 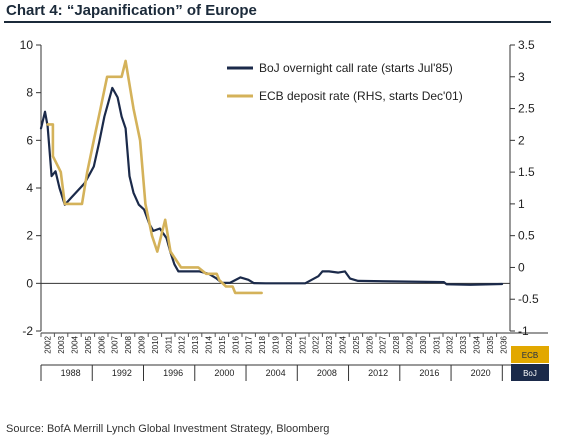 I want to click on x-top-tick-label: 2009, so click(x=142, y=344).